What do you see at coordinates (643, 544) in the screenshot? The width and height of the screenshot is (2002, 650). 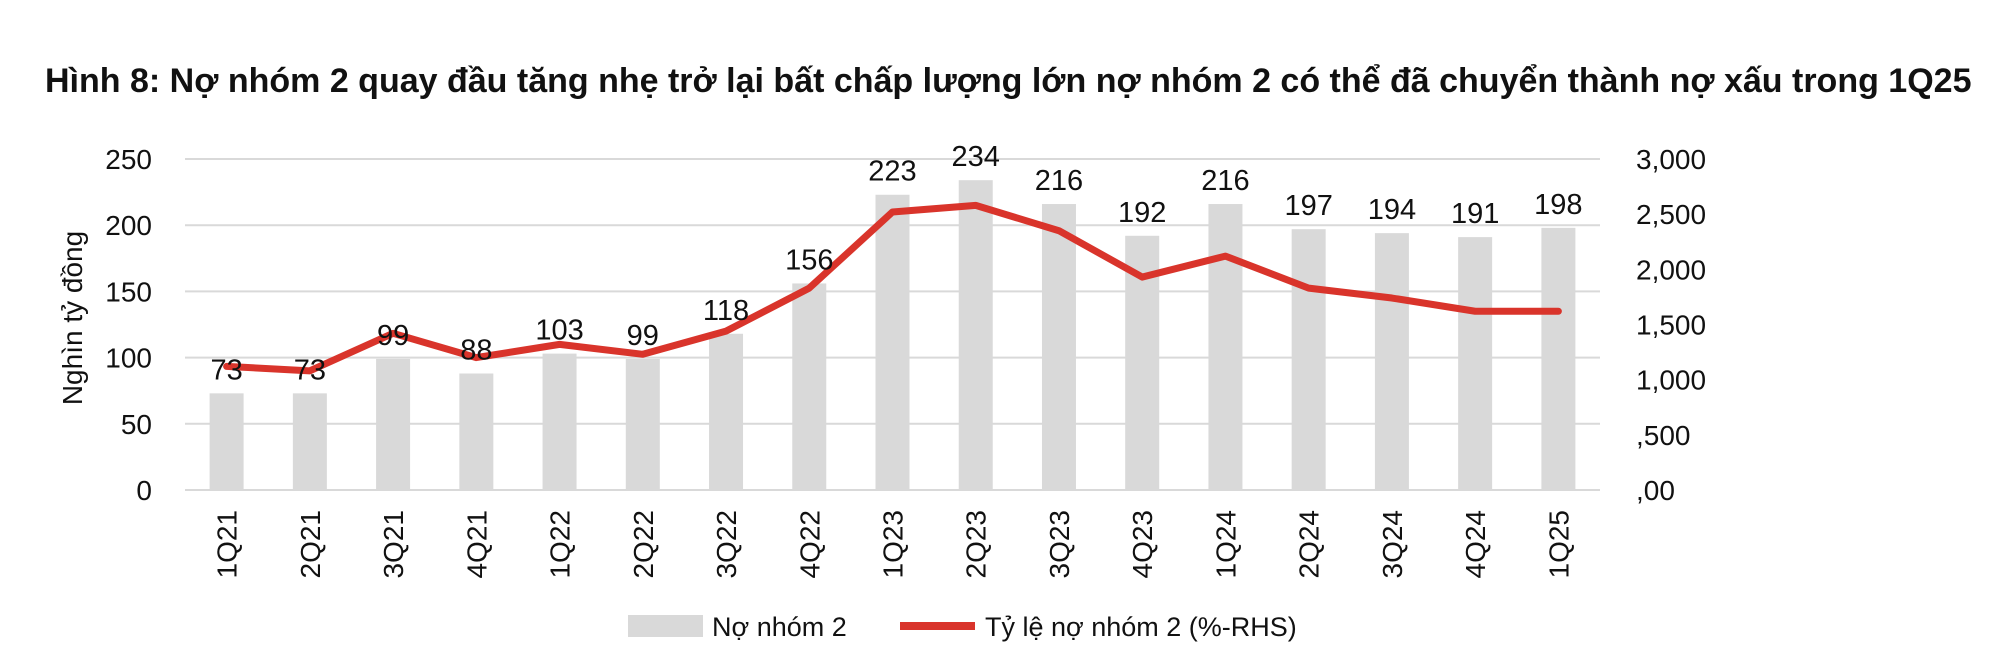 I see `x-tick-label: 2Q22` at bounding box center [643, 544].